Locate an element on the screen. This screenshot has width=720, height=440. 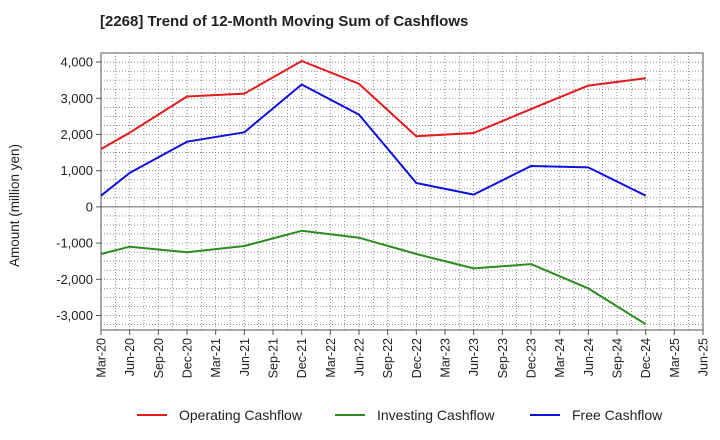
x-tick-label: Sep-24 is located at coordinates (618, 358).